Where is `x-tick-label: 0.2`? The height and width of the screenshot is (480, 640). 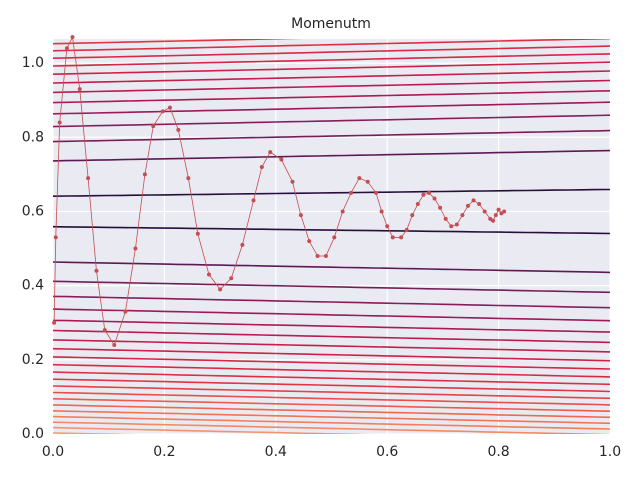 x-tick-label: 0.2 is located at coordinates (164, 452).